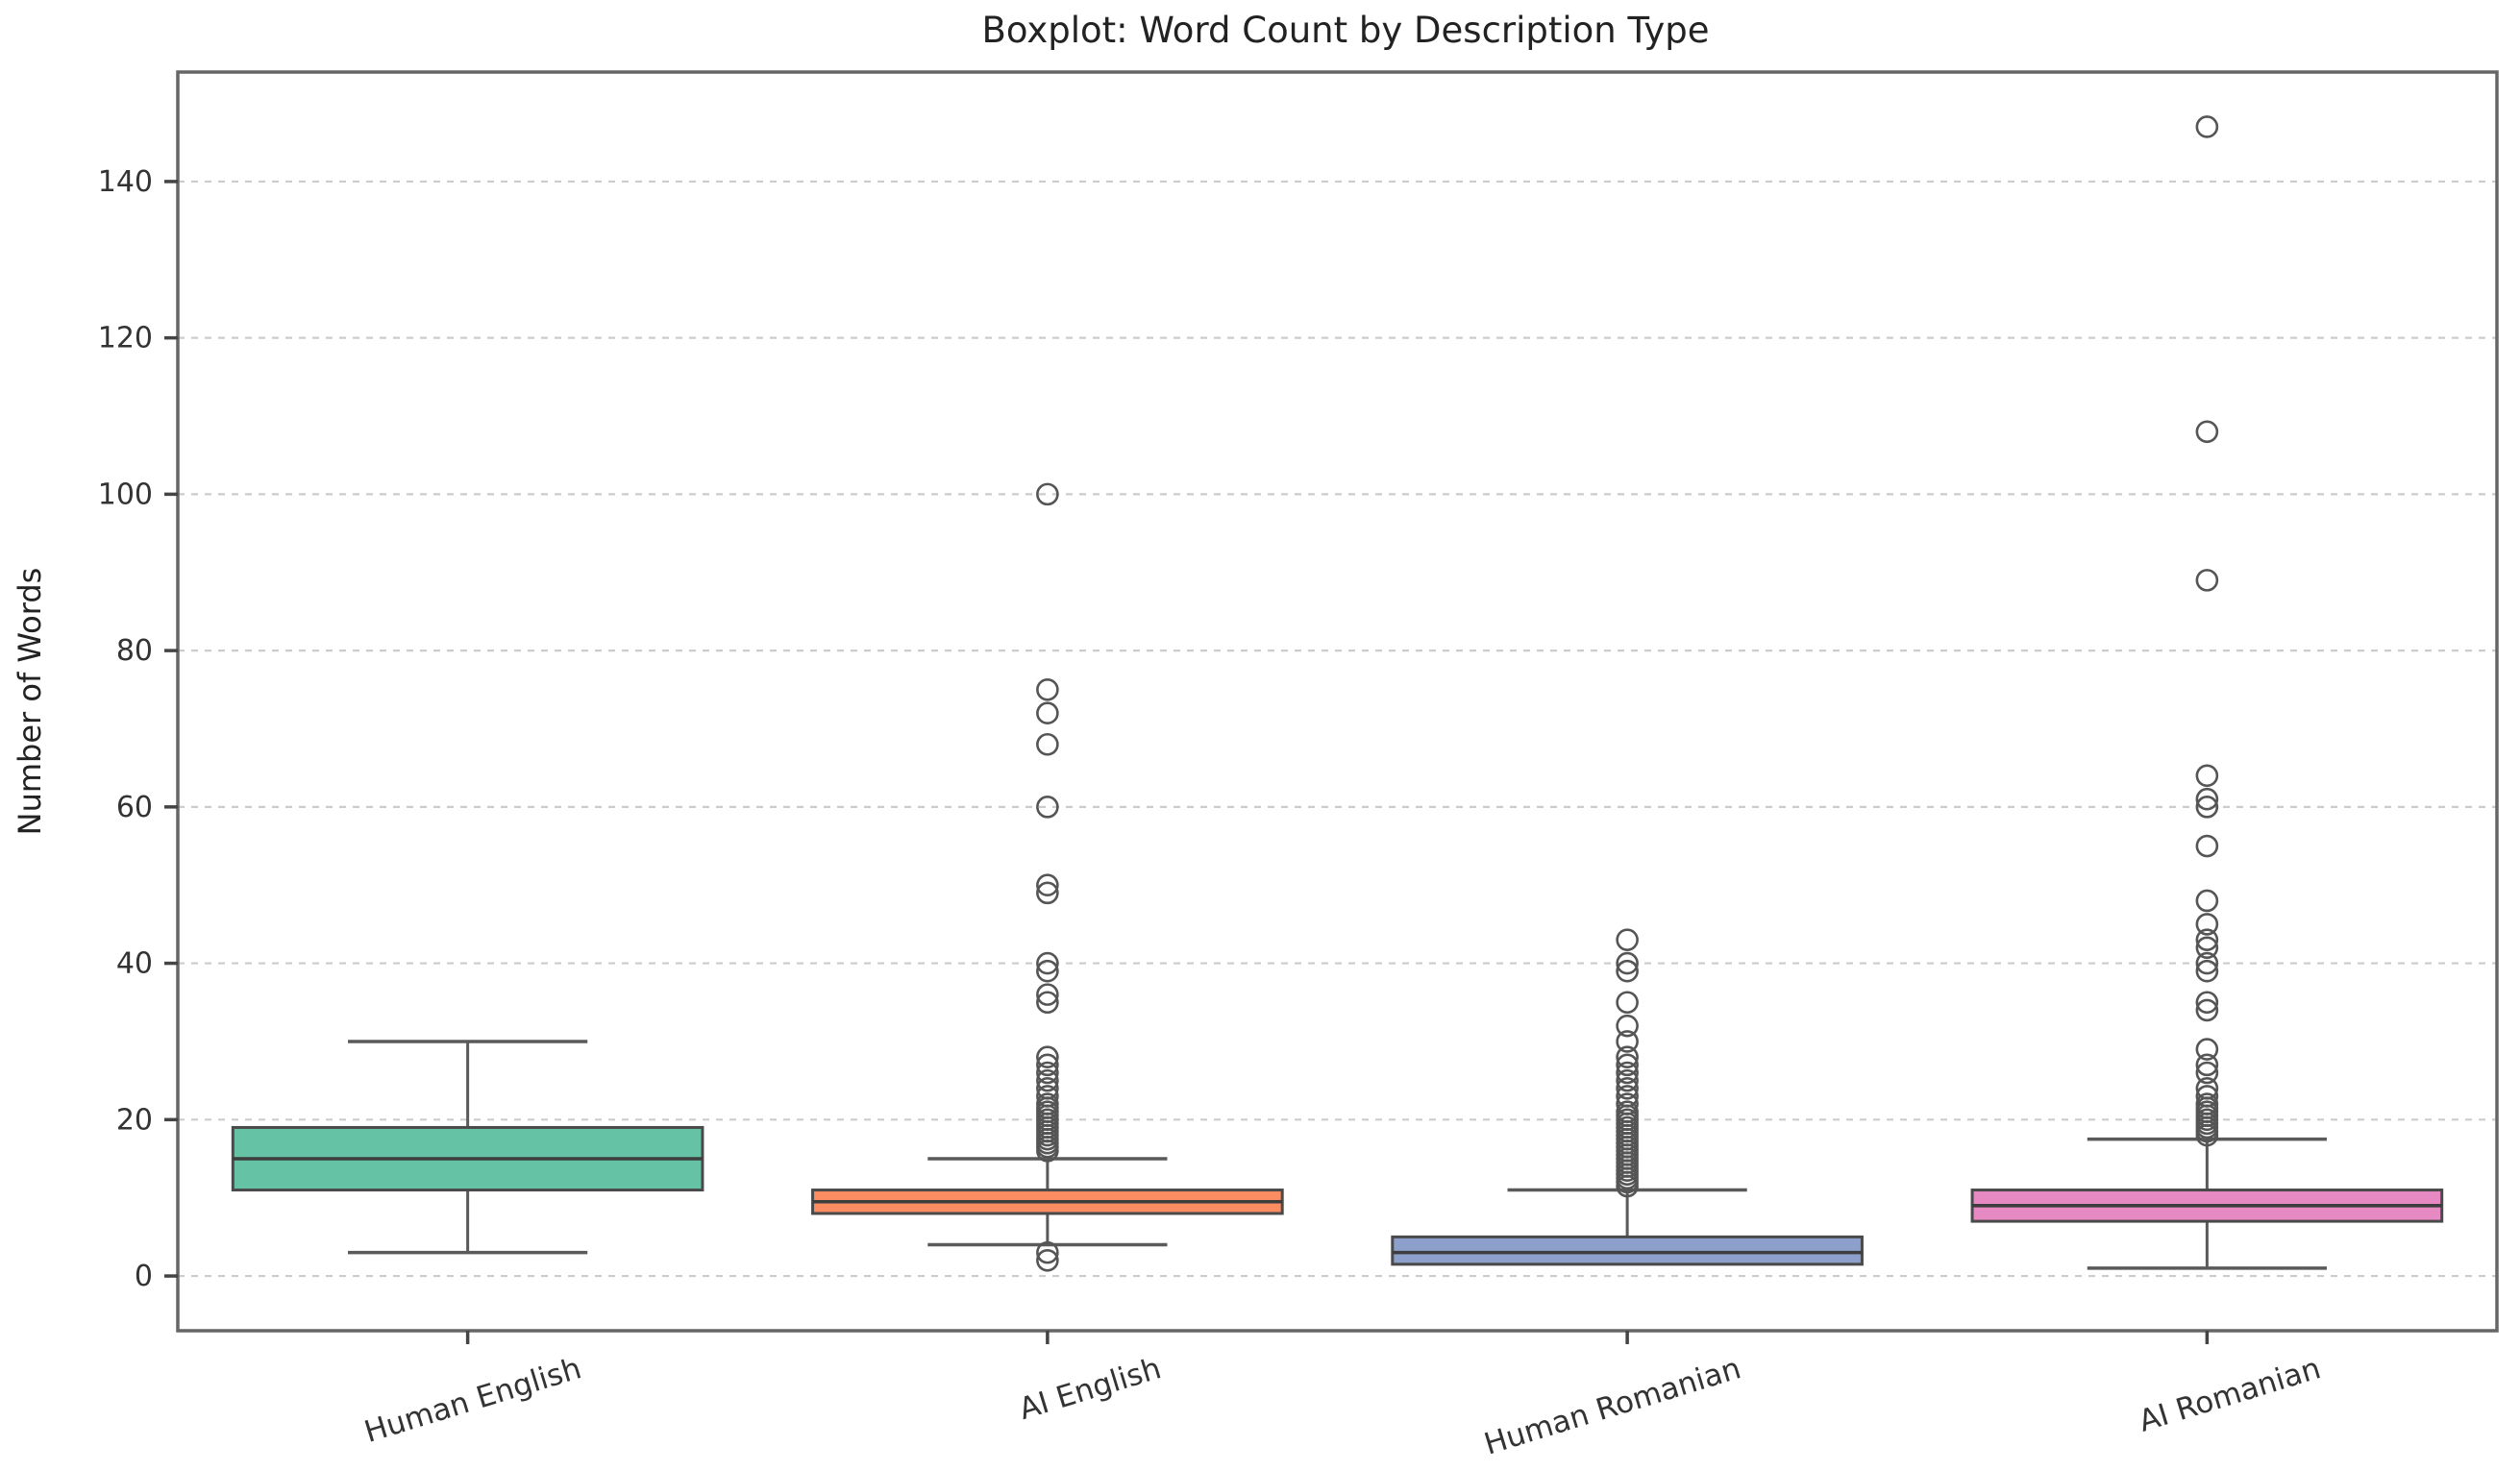  What do you see at coordinates (473, 1401) in the screenshot?
I see `x-tick-label-human-english: Human English` at bounding box center [473, 1401].